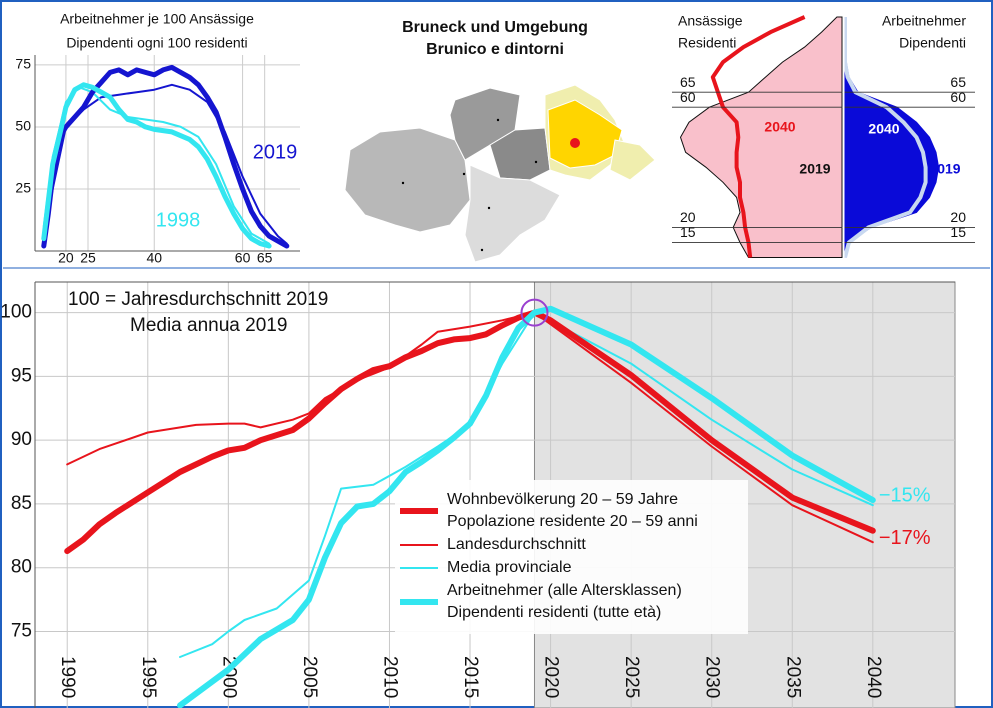 This screenshot has width=993, height=708. What do you see at coordinates (157, 19) in the screenshot?
I see `chart-title: Arbeitnehmer je 100 Ansässige` at bounding box center [157, 19].